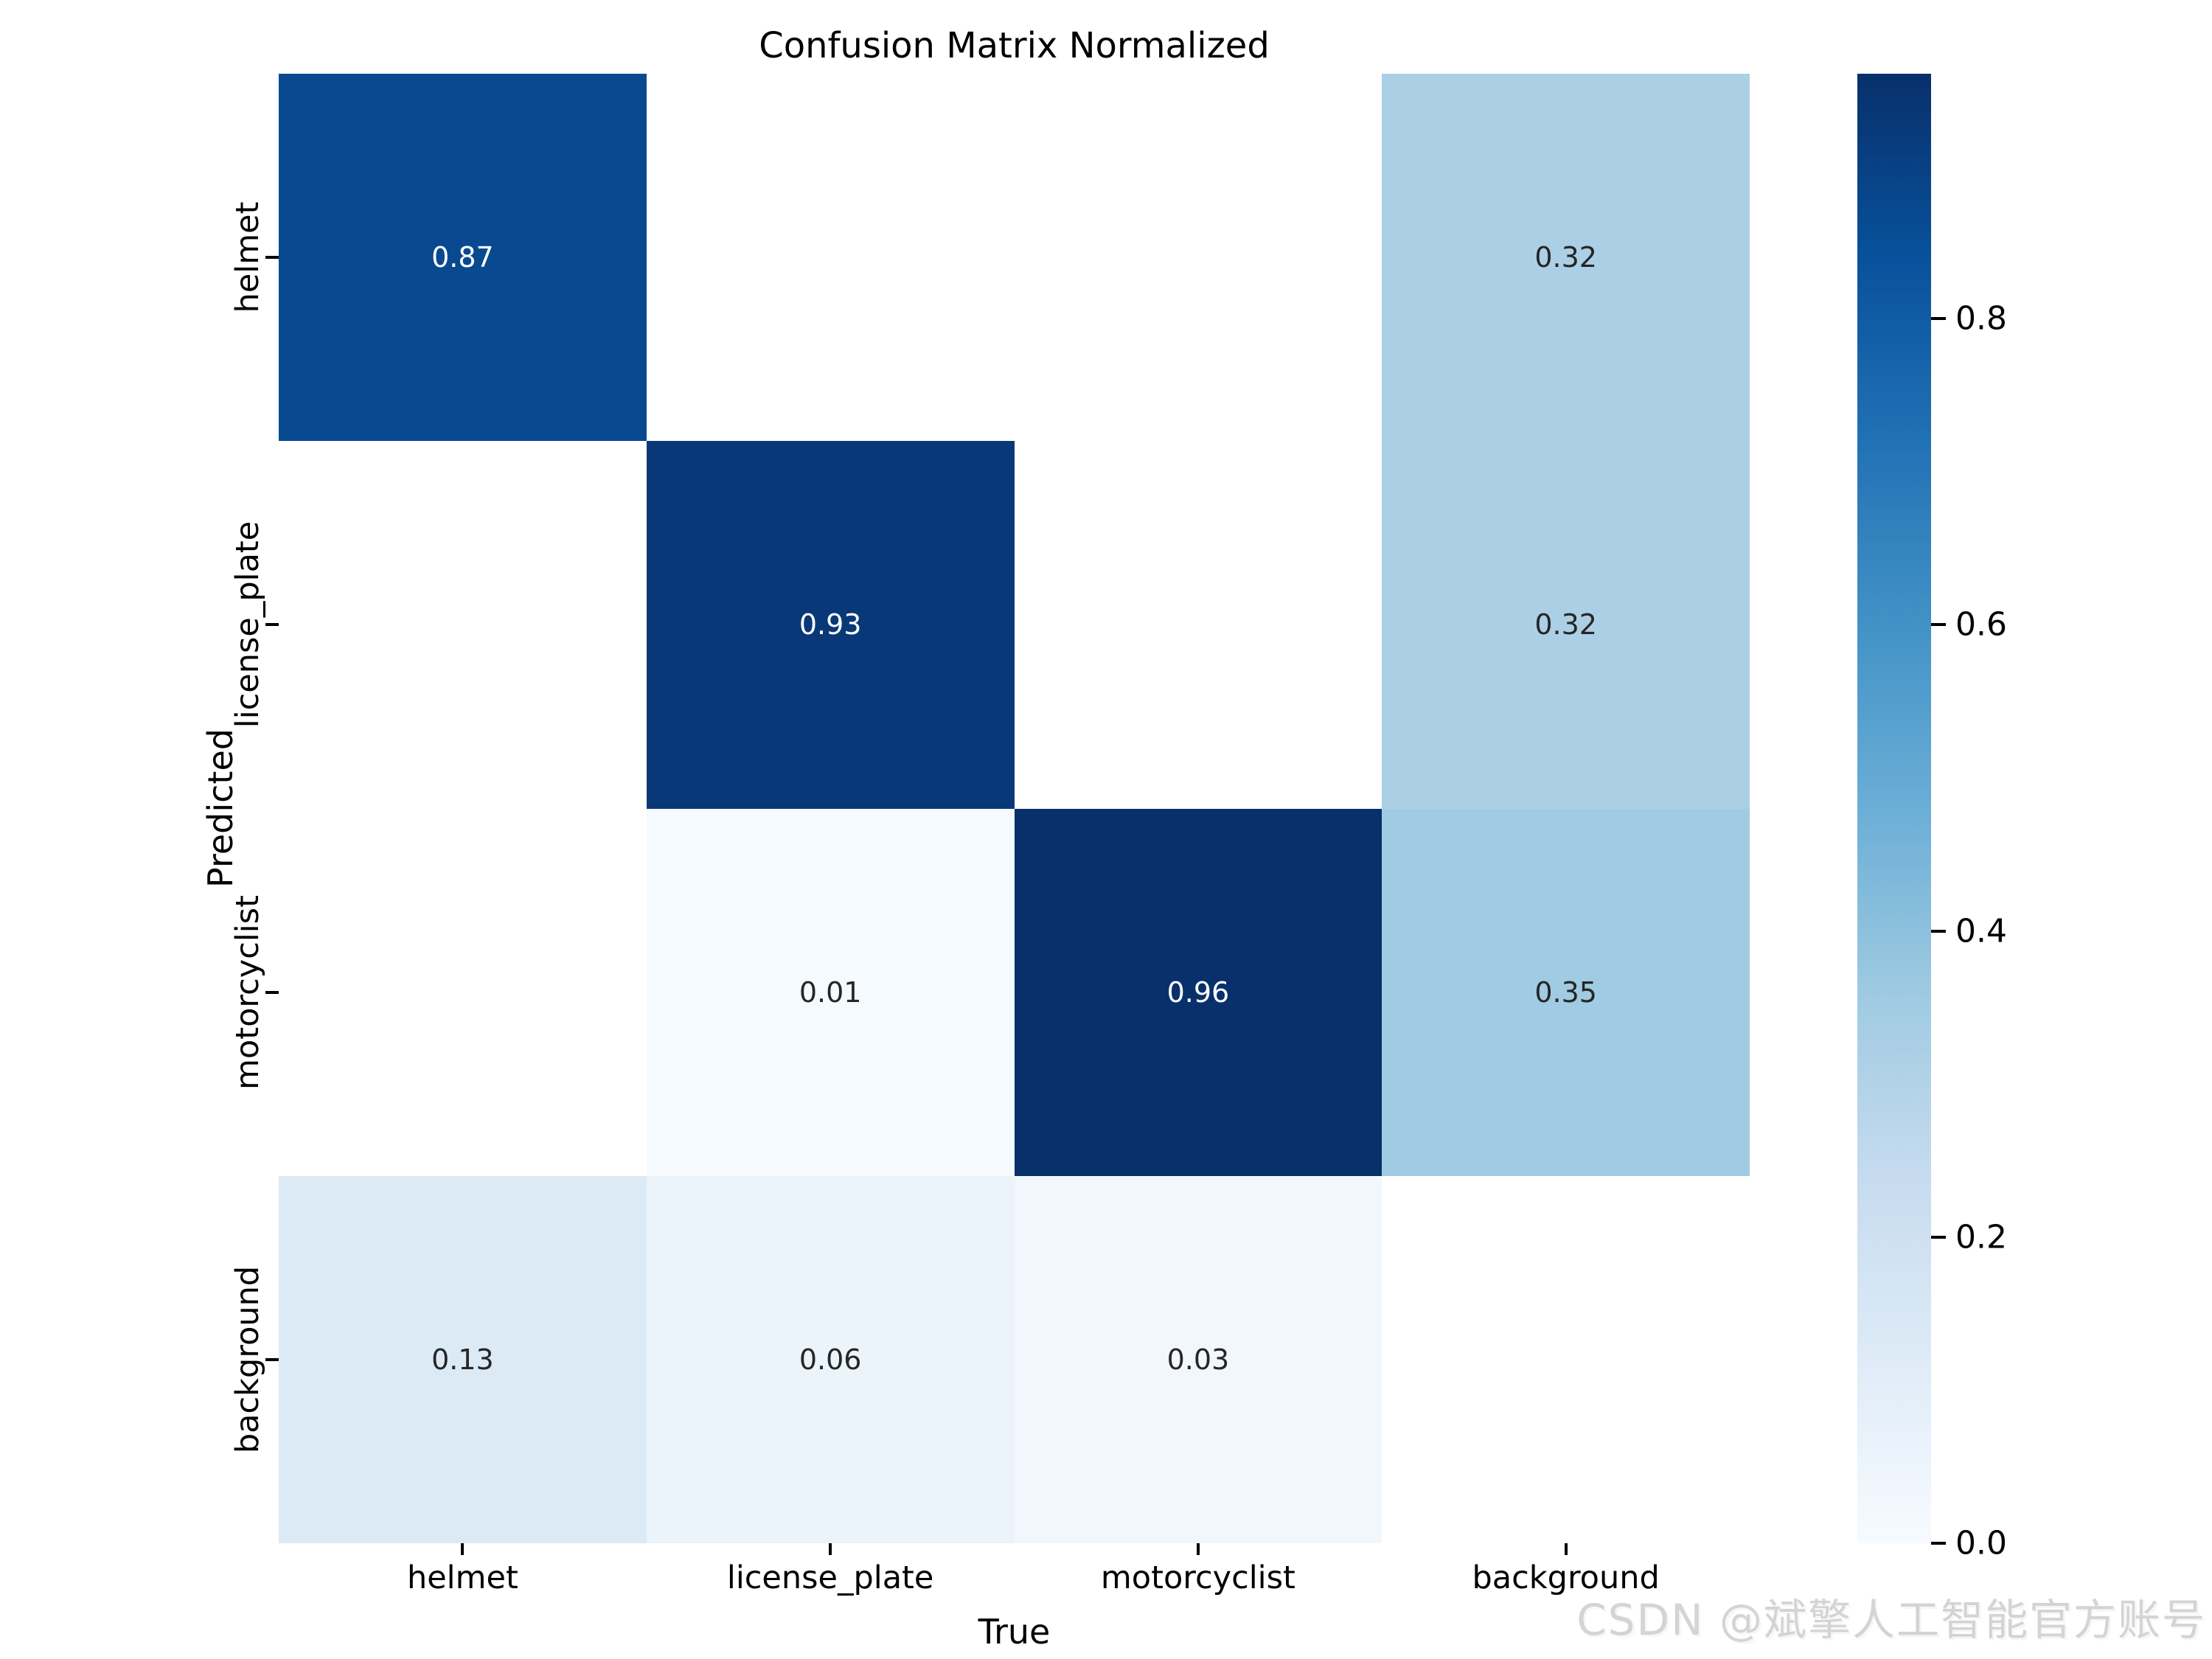 The width and height of the screenshot is (2212, 1659). I want to click on cell-value: 0.35, so click(1565, 992).